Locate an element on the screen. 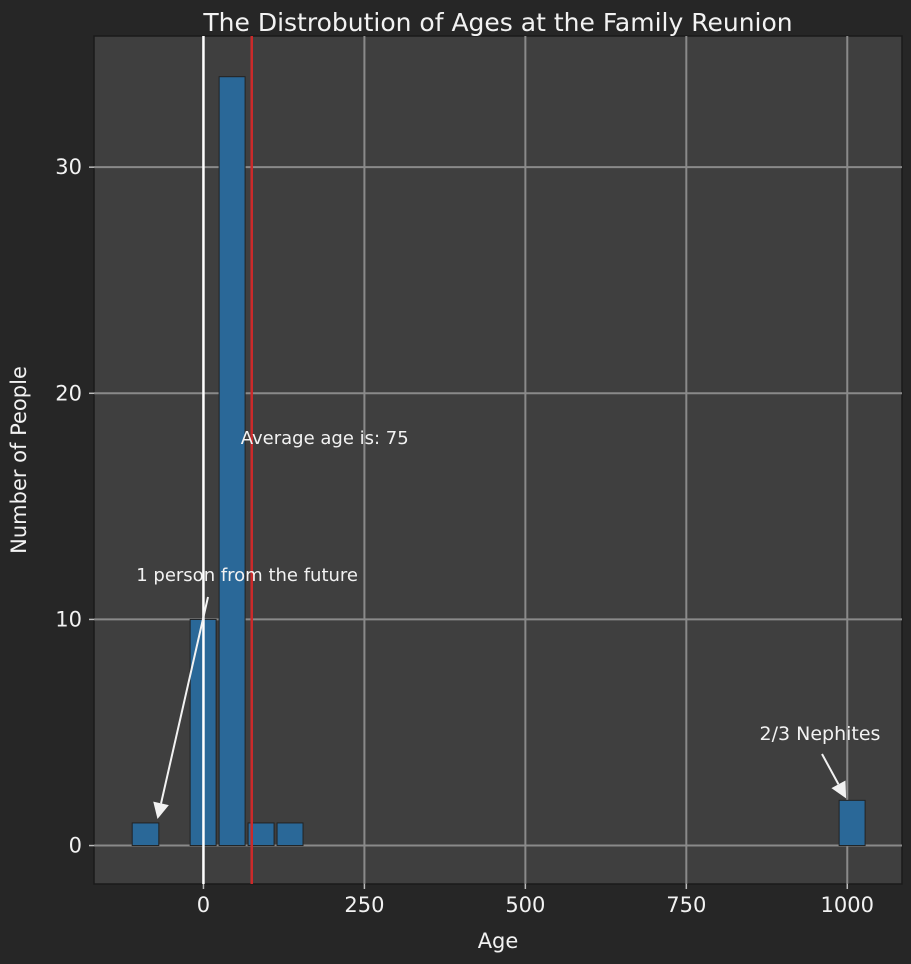 Image resolution: width=911 pixels, height=964 pixels. future-arrow is located at coordinates (181, 707).